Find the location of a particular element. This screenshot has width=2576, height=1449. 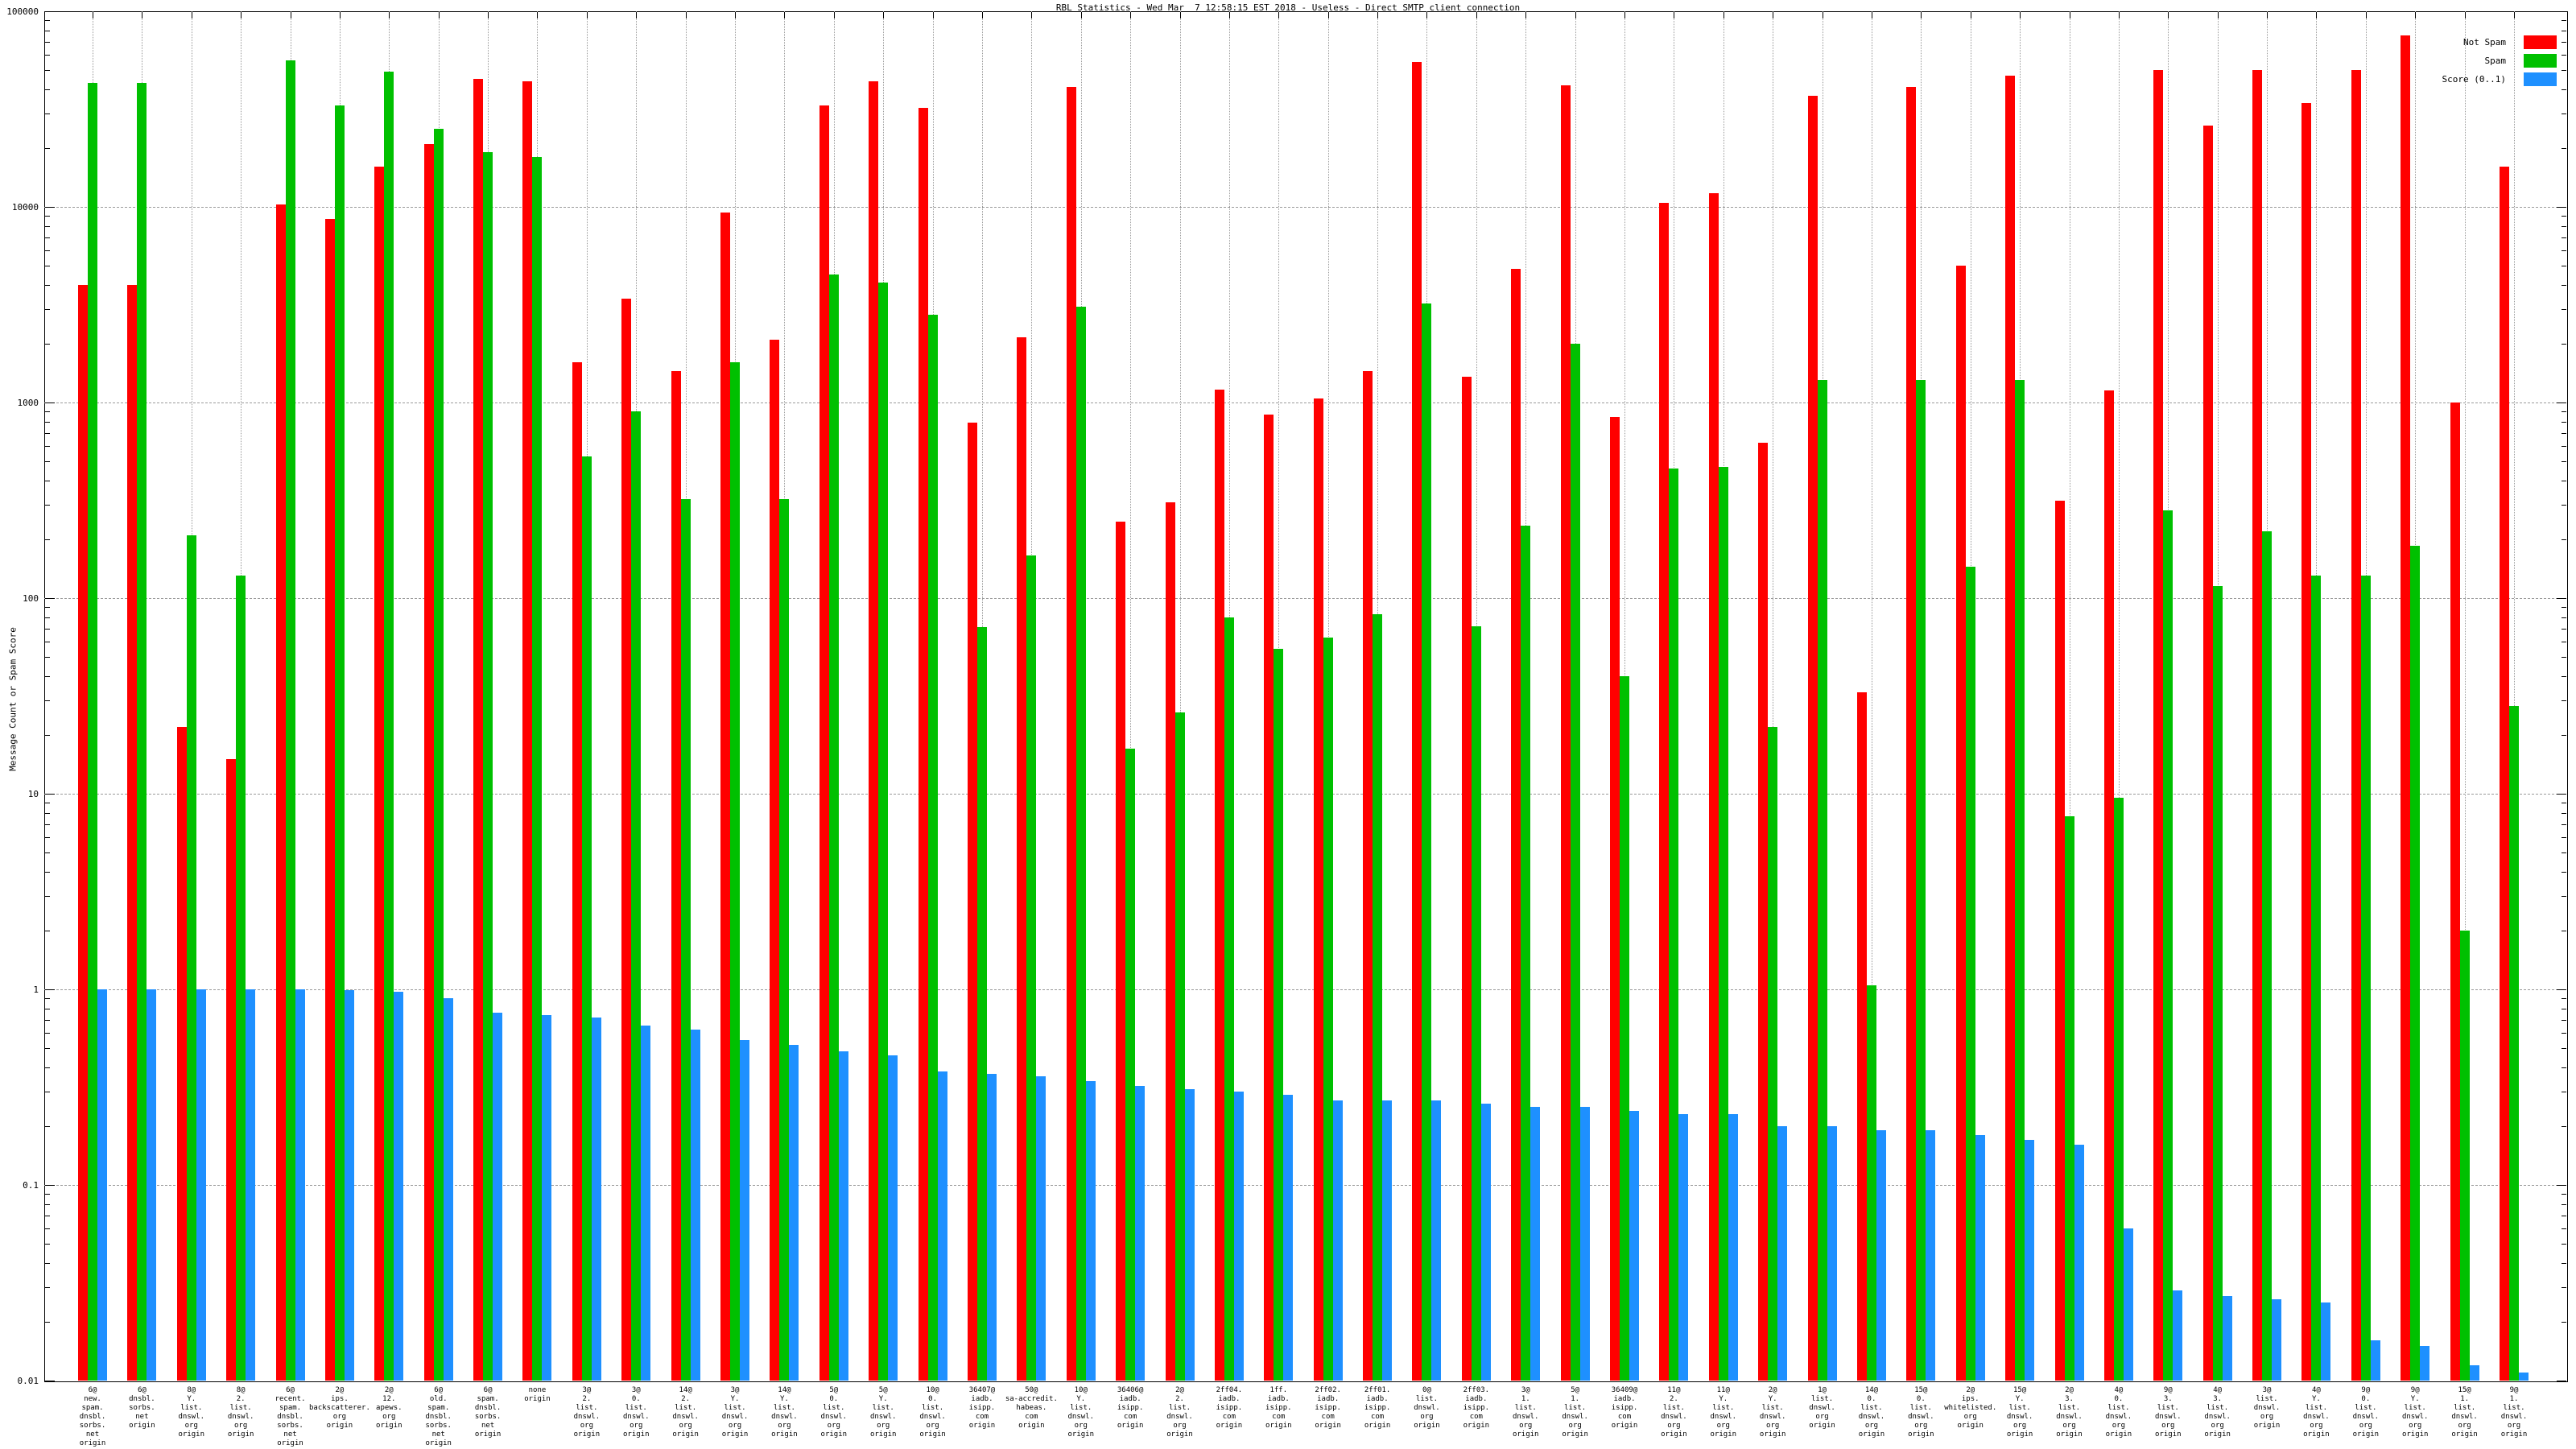

legend-label-spam: Spam is located at coordinates (2495, 61).